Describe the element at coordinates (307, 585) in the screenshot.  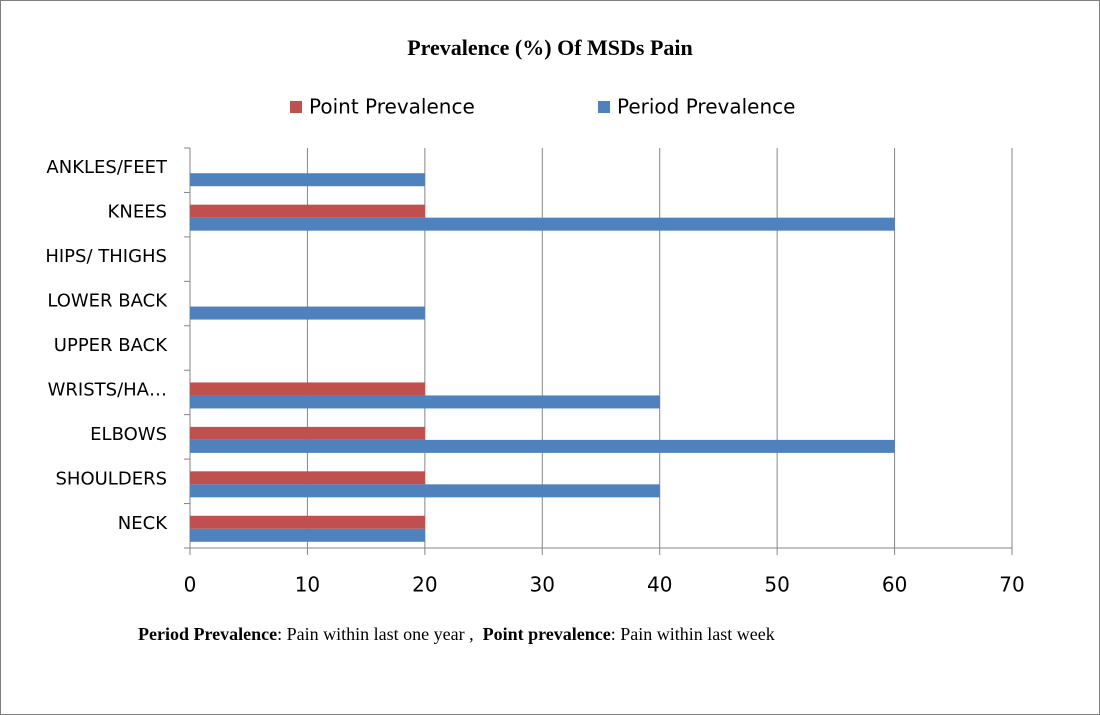
I see `x-tick-label: 10` at that location.